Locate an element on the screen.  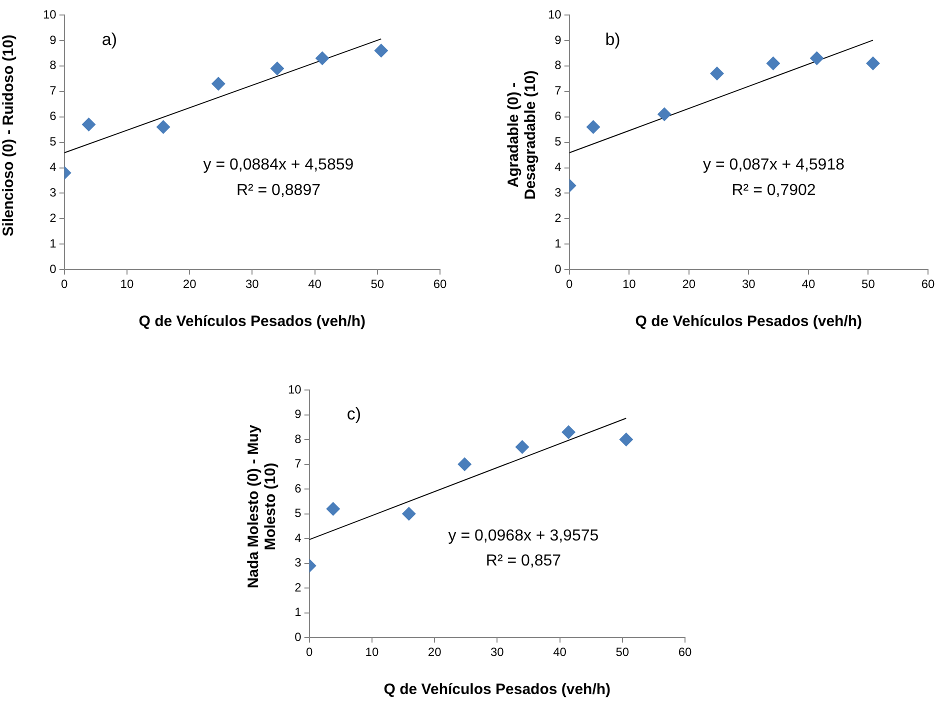
annotation: y = 0,0968x + 3,9575 is located at coordinates (523, 535).